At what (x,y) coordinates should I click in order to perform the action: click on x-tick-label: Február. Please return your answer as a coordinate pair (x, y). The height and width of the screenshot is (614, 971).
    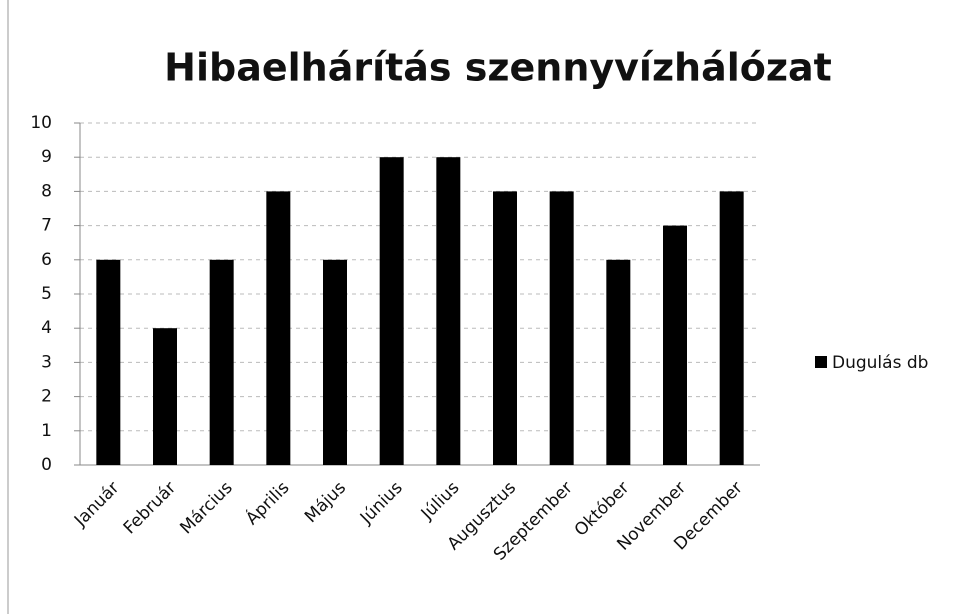
    Looking at the image, I should click on (150, 508).